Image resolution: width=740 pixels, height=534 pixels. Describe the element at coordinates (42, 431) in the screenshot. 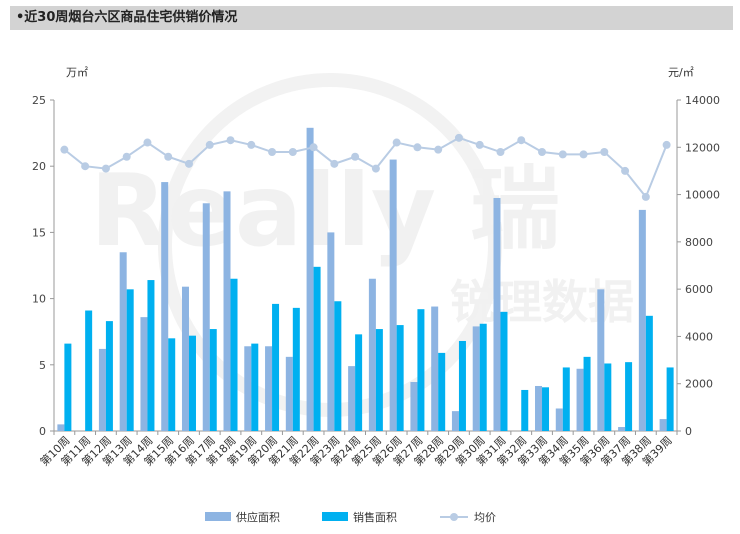

I see `left-tick-label: 0` at that location.